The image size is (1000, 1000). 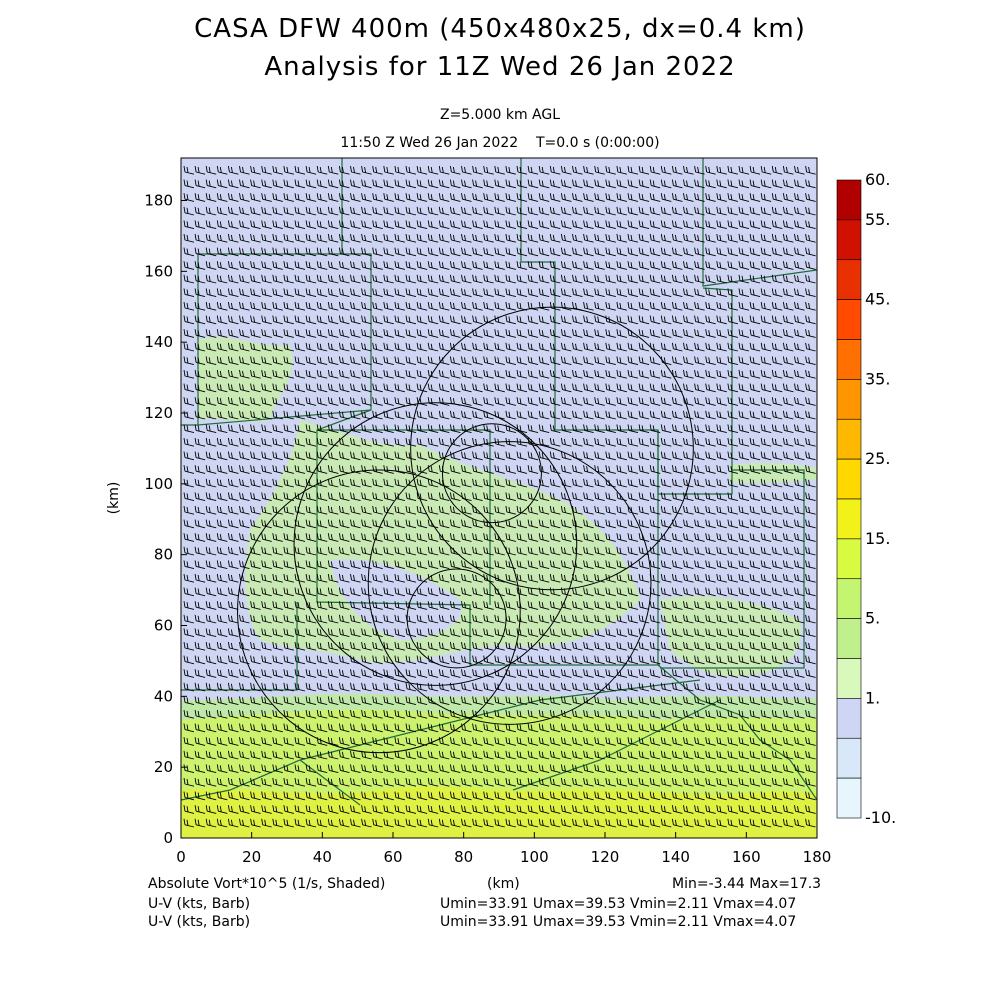 I want to click on x-tick-label: 180, so click(x=817, y=857).